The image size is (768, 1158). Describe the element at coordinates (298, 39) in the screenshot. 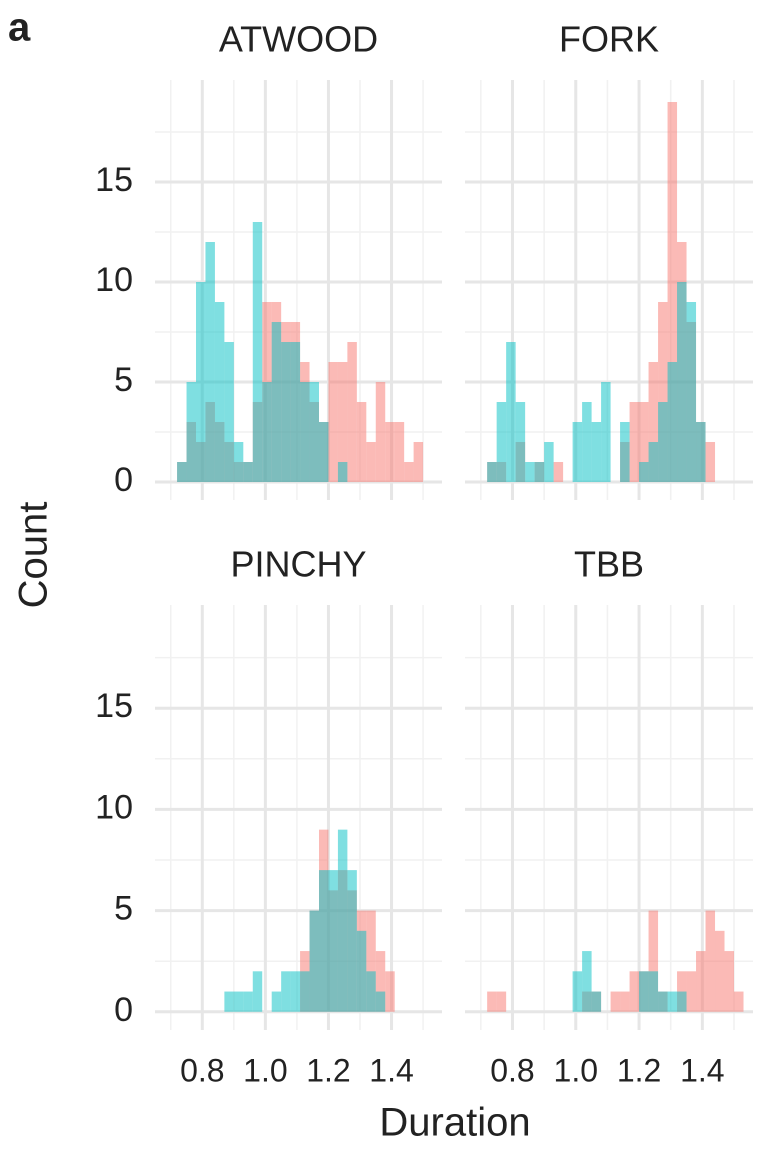

I see `panel-title: ATWOOD` at that location.